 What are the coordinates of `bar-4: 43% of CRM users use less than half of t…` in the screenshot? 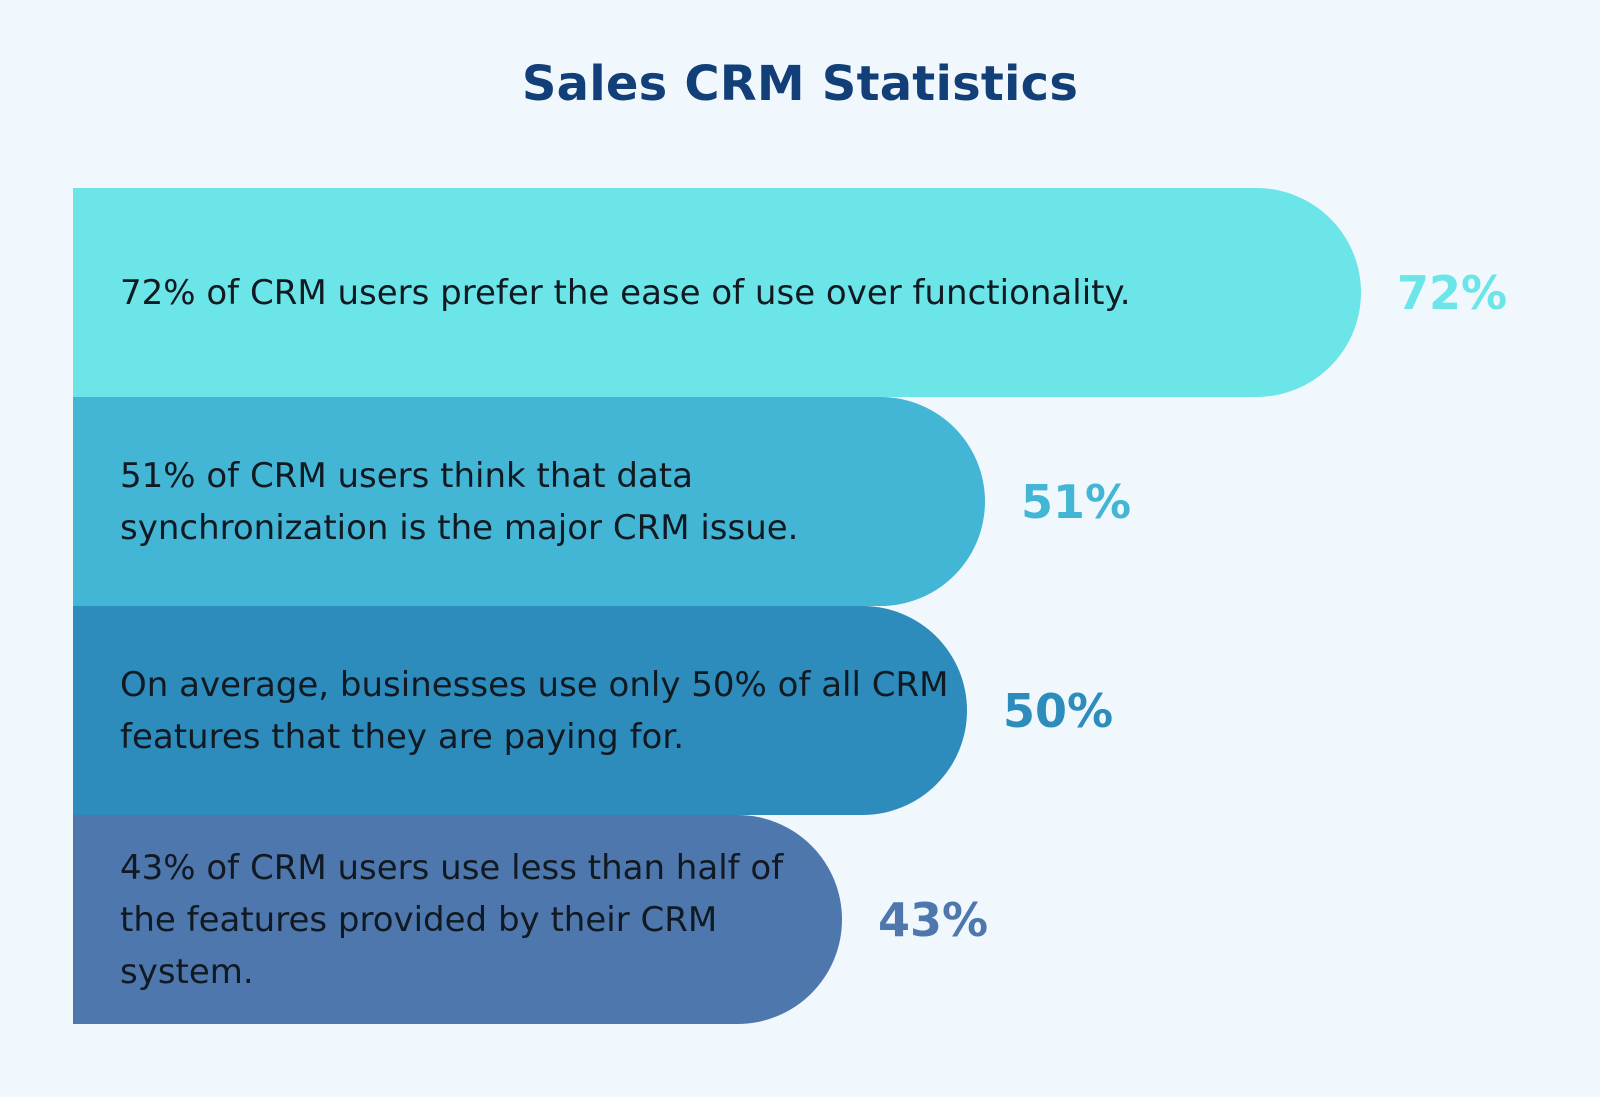 It's located at (457, 919).